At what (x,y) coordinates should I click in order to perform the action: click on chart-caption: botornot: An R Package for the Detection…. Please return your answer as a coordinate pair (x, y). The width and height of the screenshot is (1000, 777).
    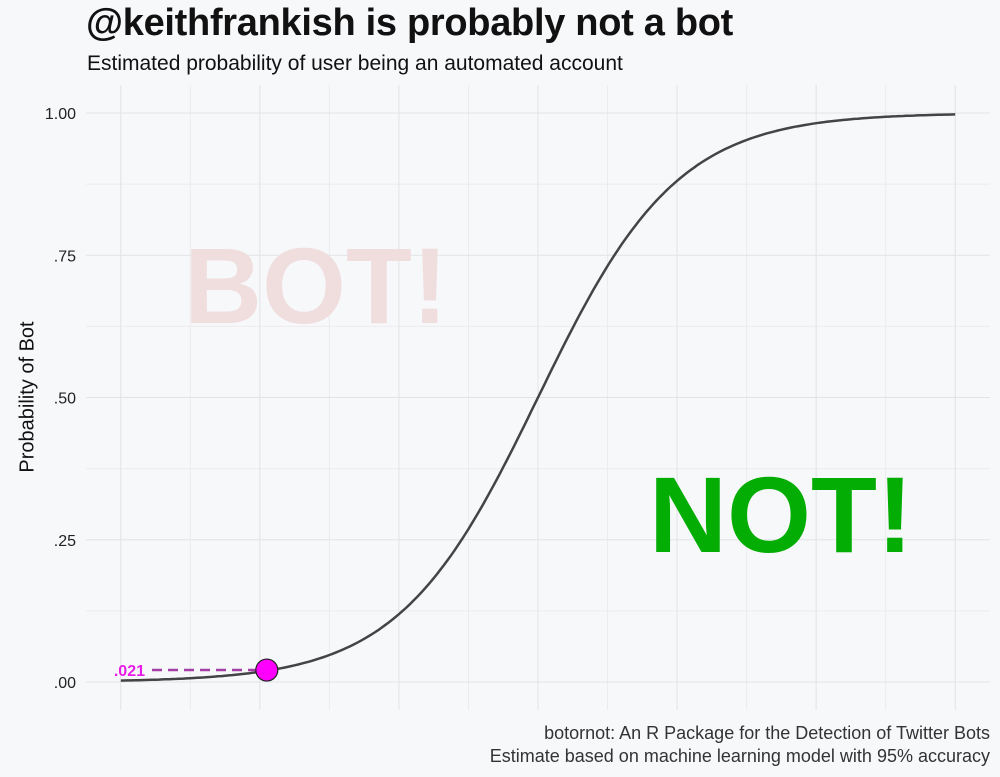
    Looking at the image, I should click on (740, 745).